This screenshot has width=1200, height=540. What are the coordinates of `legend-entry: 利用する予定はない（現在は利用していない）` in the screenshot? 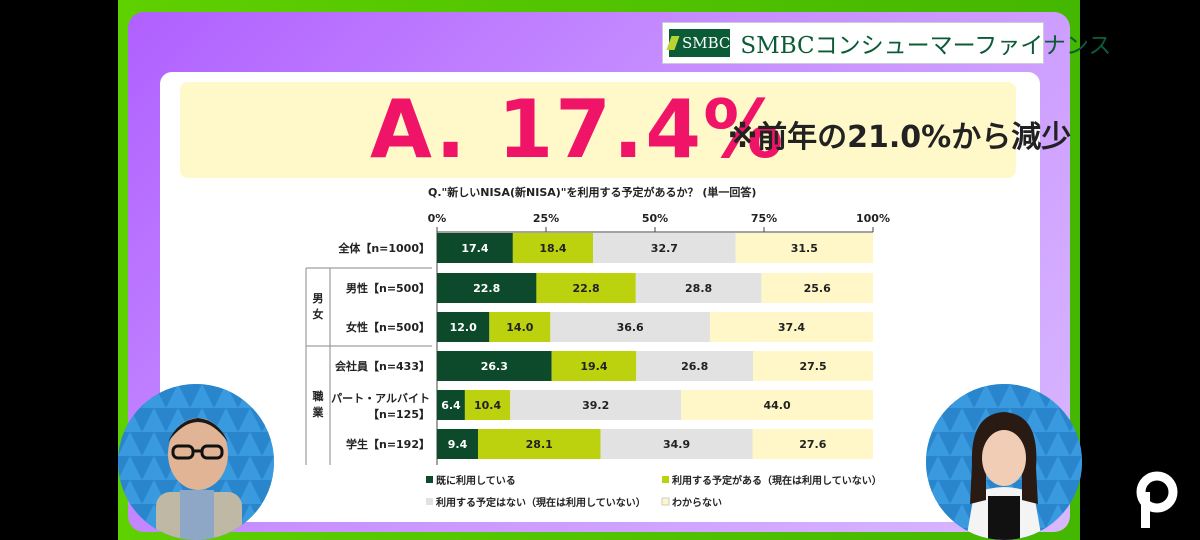 It's located at (541, 502).